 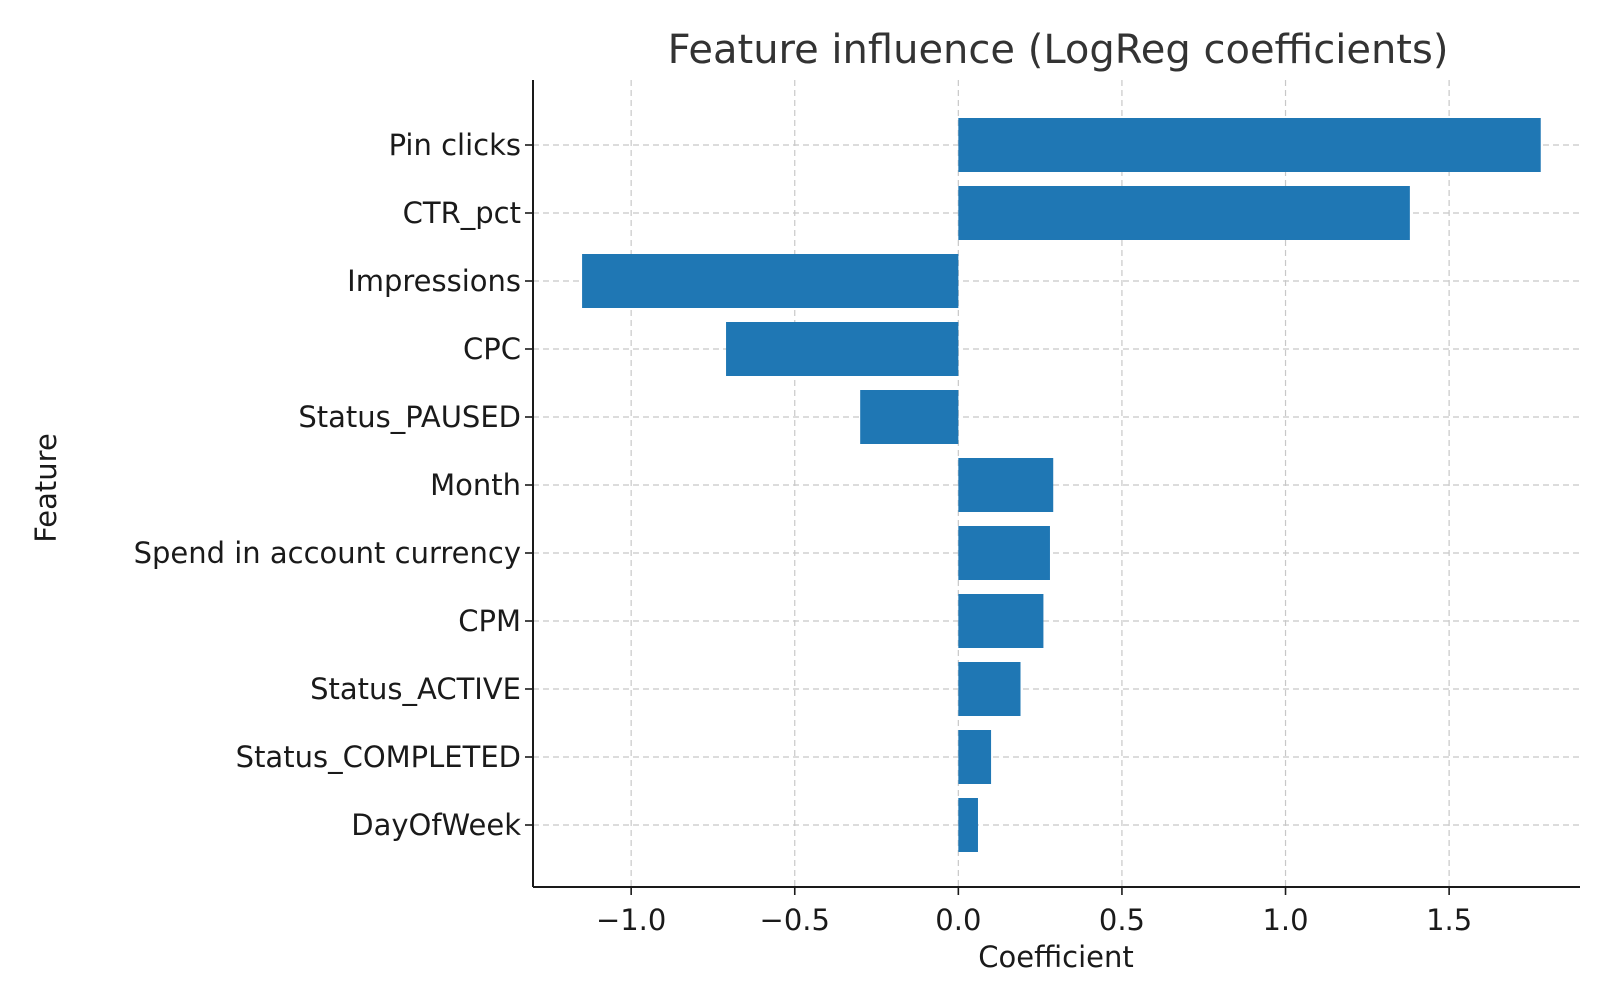 What do you see at coordinates (455, 145) in the screenshot?
I see `y-tick-label: Pin clicks` at bounding box center [455, 145].